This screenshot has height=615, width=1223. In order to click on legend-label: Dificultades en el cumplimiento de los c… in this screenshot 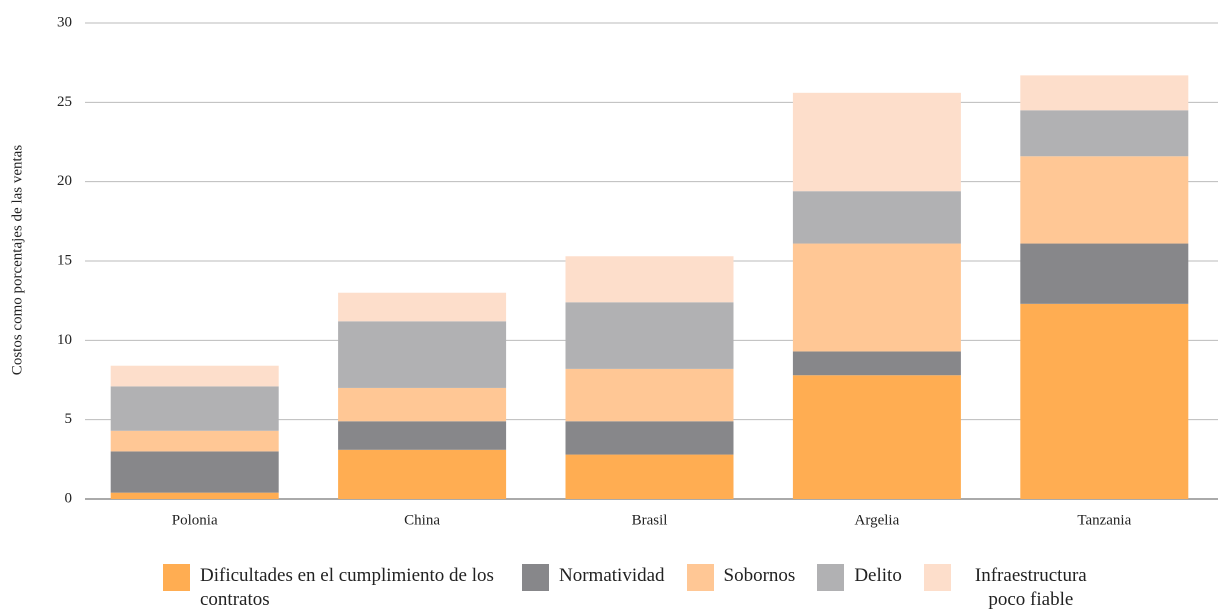, I will do `click(347, 587)`.